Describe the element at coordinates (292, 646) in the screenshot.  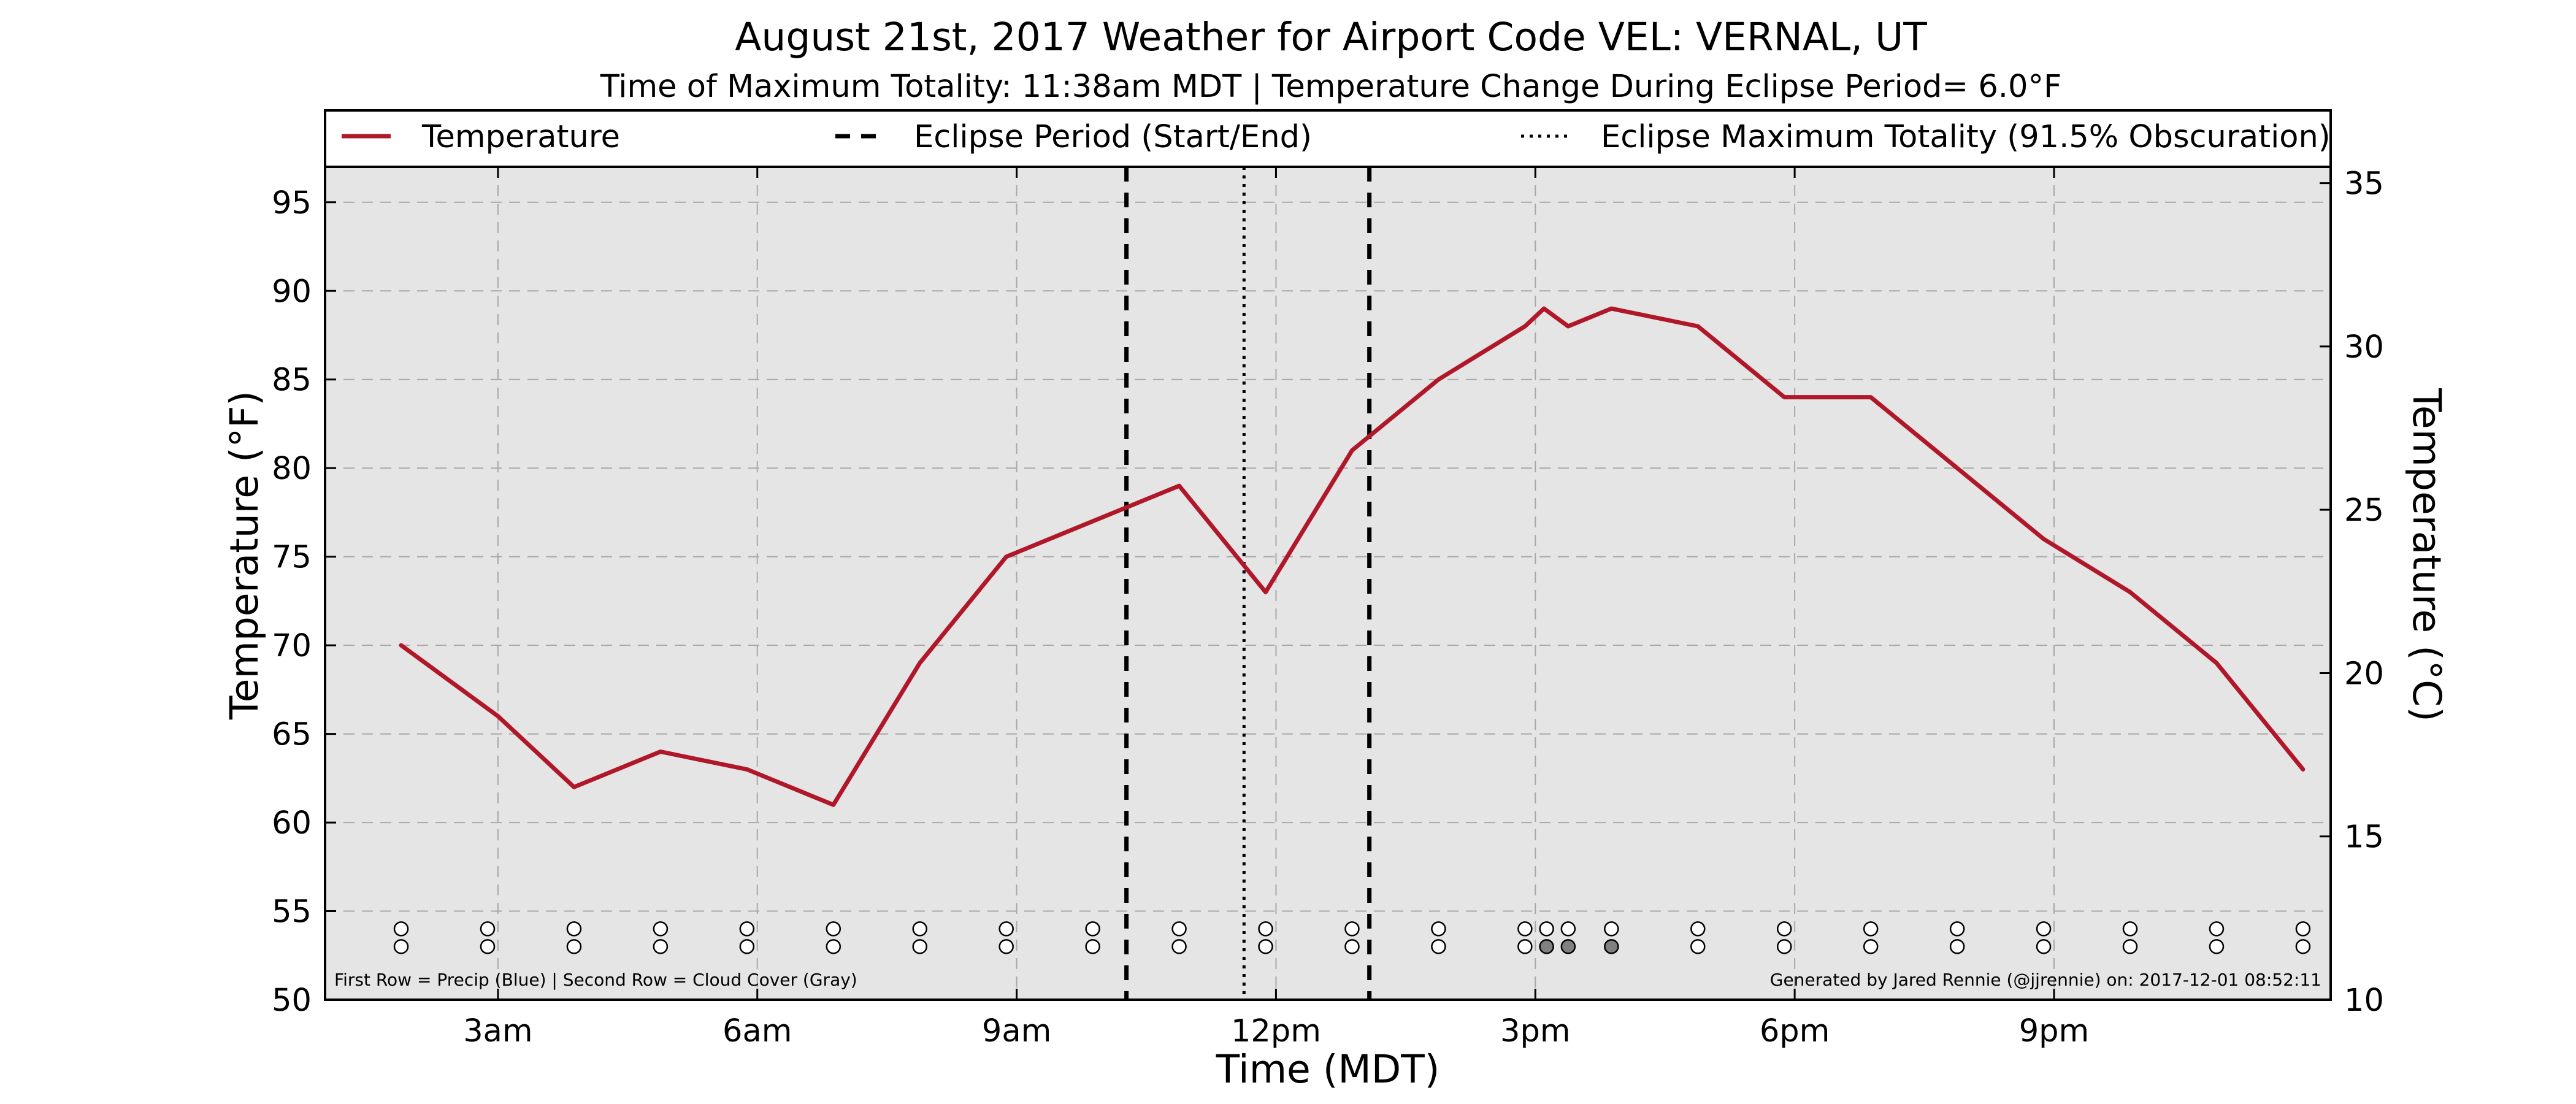
I see `y-tick-label-left: 70` at that location.